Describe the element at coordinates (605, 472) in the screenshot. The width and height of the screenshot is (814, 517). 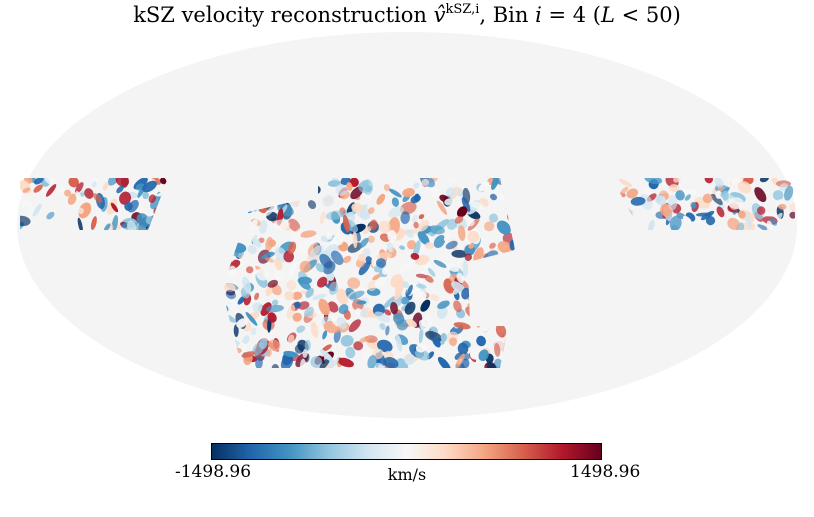
I see `colorbar-max-label: 1498.96` at that location.